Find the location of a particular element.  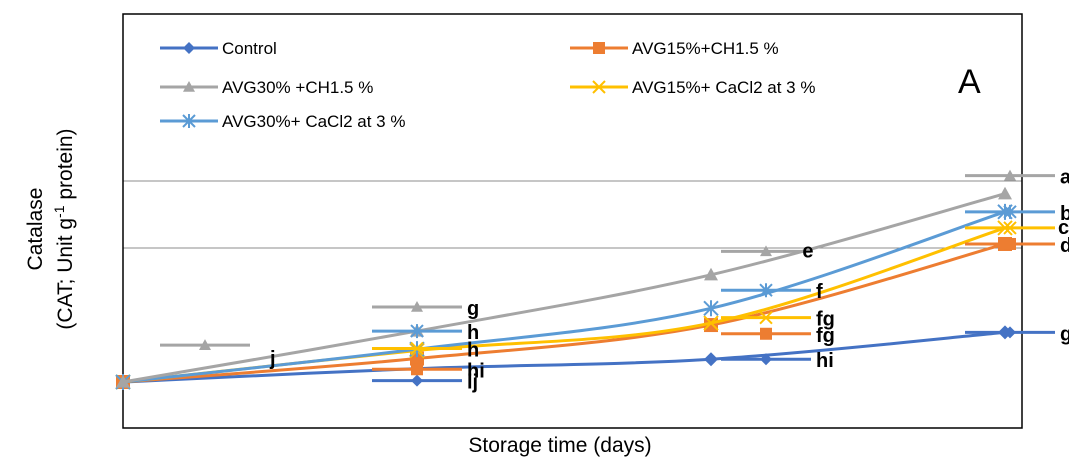

letter-mark: a is located at coordinates (1017, 178).